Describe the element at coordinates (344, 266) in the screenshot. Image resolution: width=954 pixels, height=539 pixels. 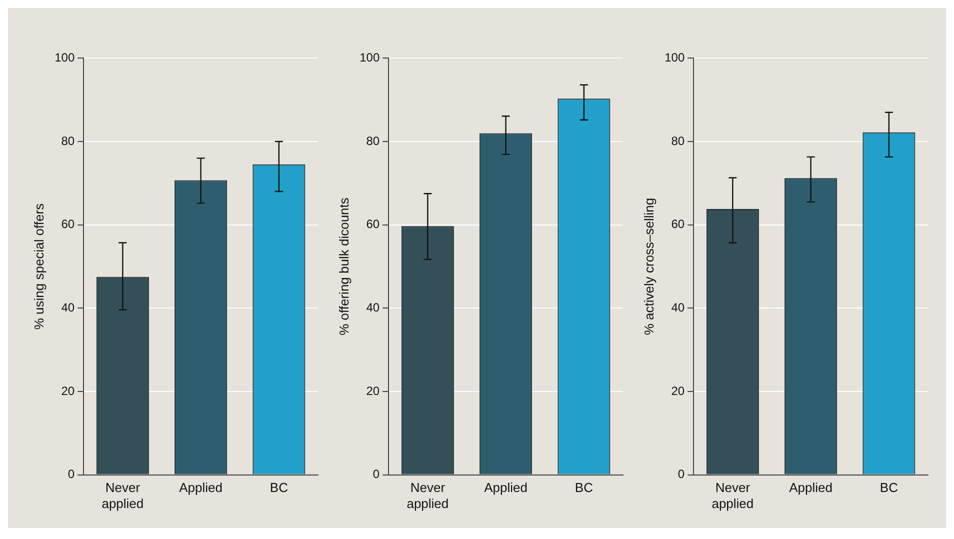
I see `y-axis-title: % offering bulk dicounts` at that location.